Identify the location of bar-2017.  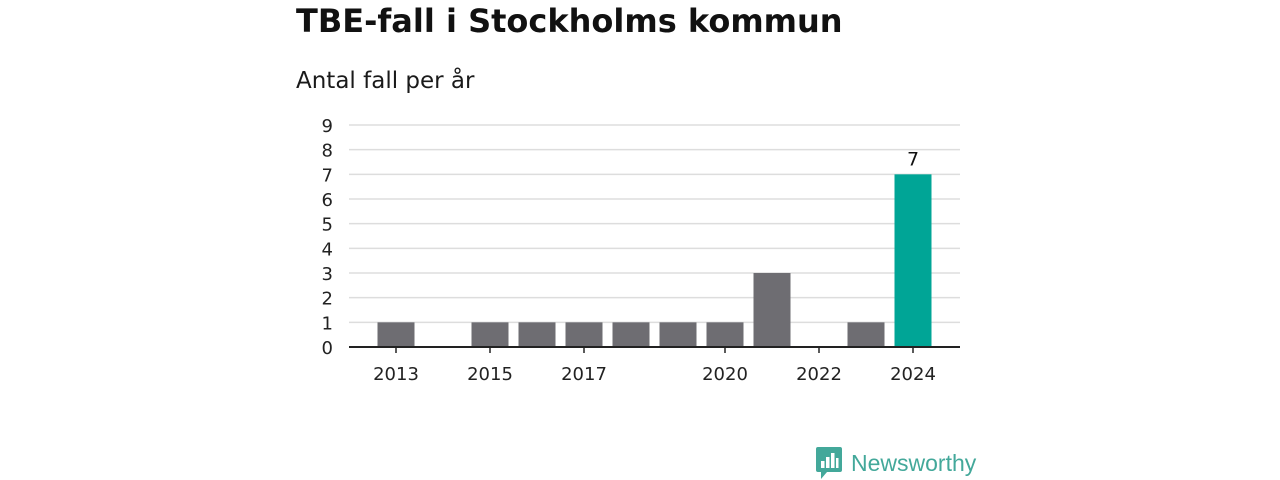
(584, 334).